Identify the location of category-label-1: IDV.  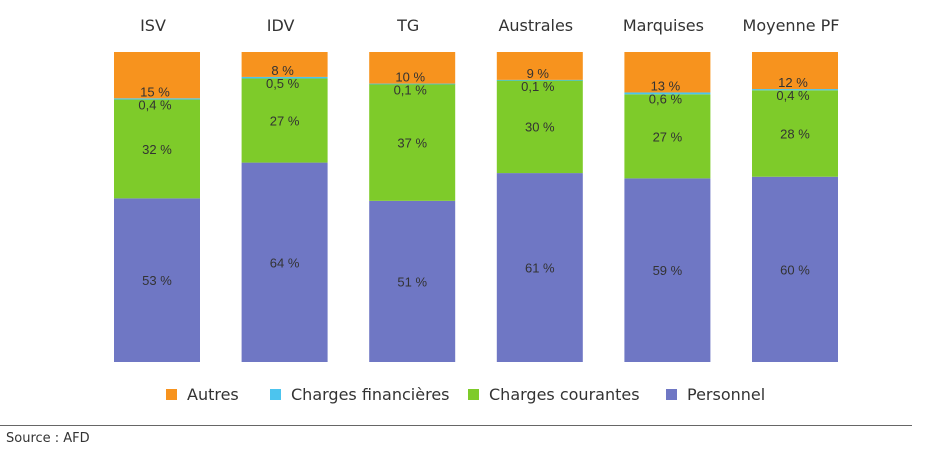
(281, 25).